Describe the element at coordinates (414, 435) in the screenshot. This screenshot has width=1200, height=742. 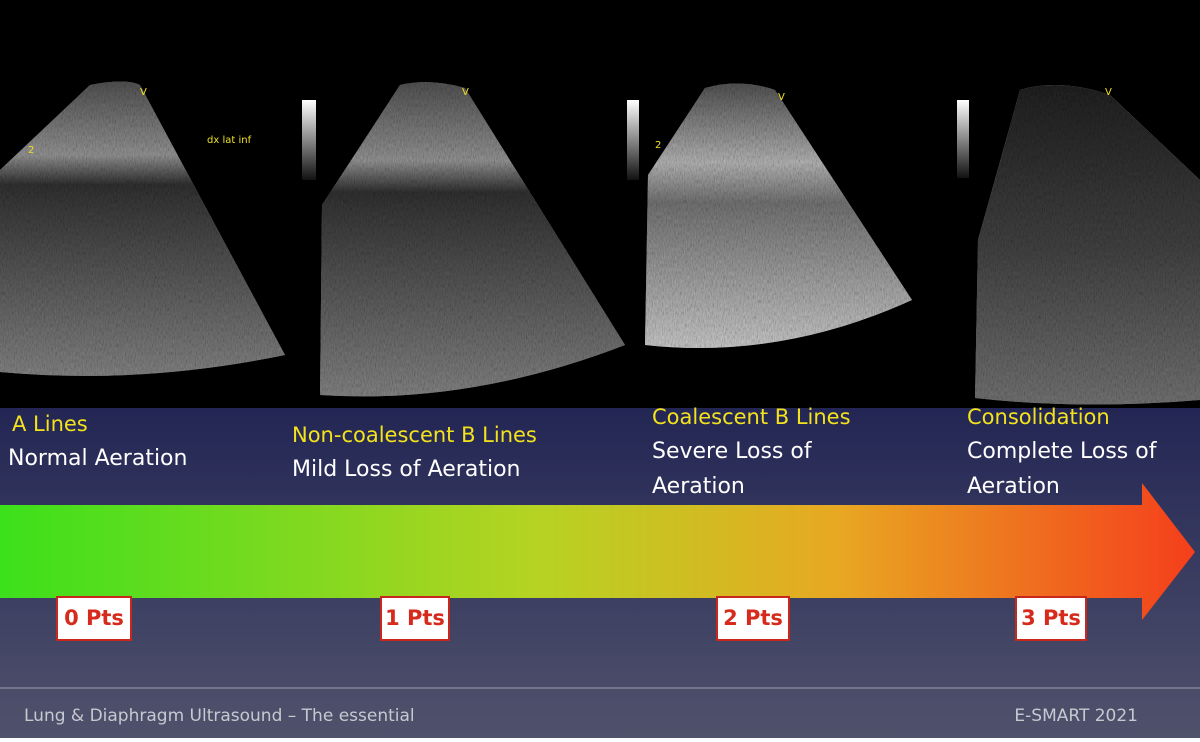
I see `stage-title: Non-coalescent B Lines` at that location.